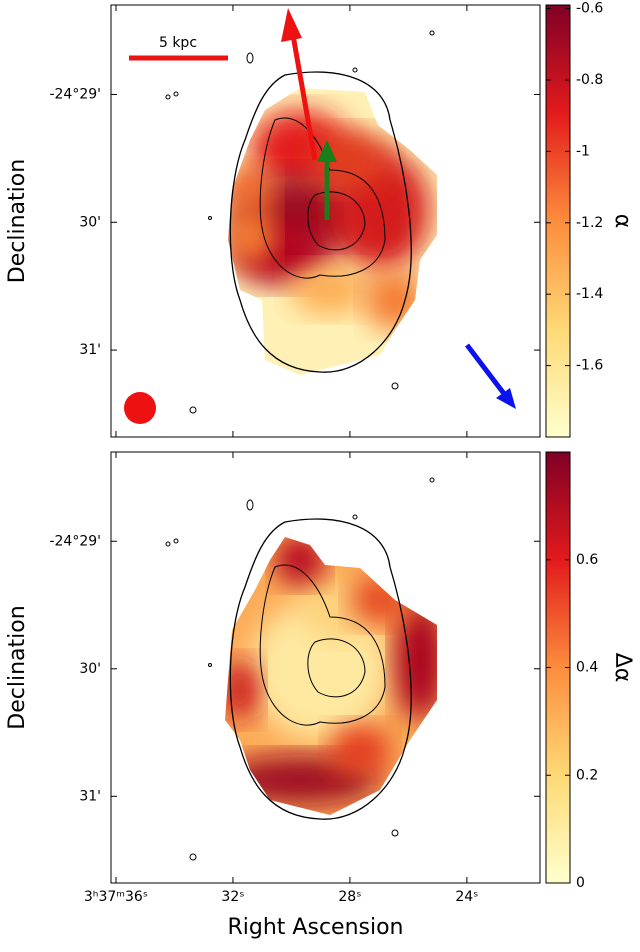 This screenshot has height=952, width=640. I want to click on colorbar-tick-label: -1, so click(583, 151).